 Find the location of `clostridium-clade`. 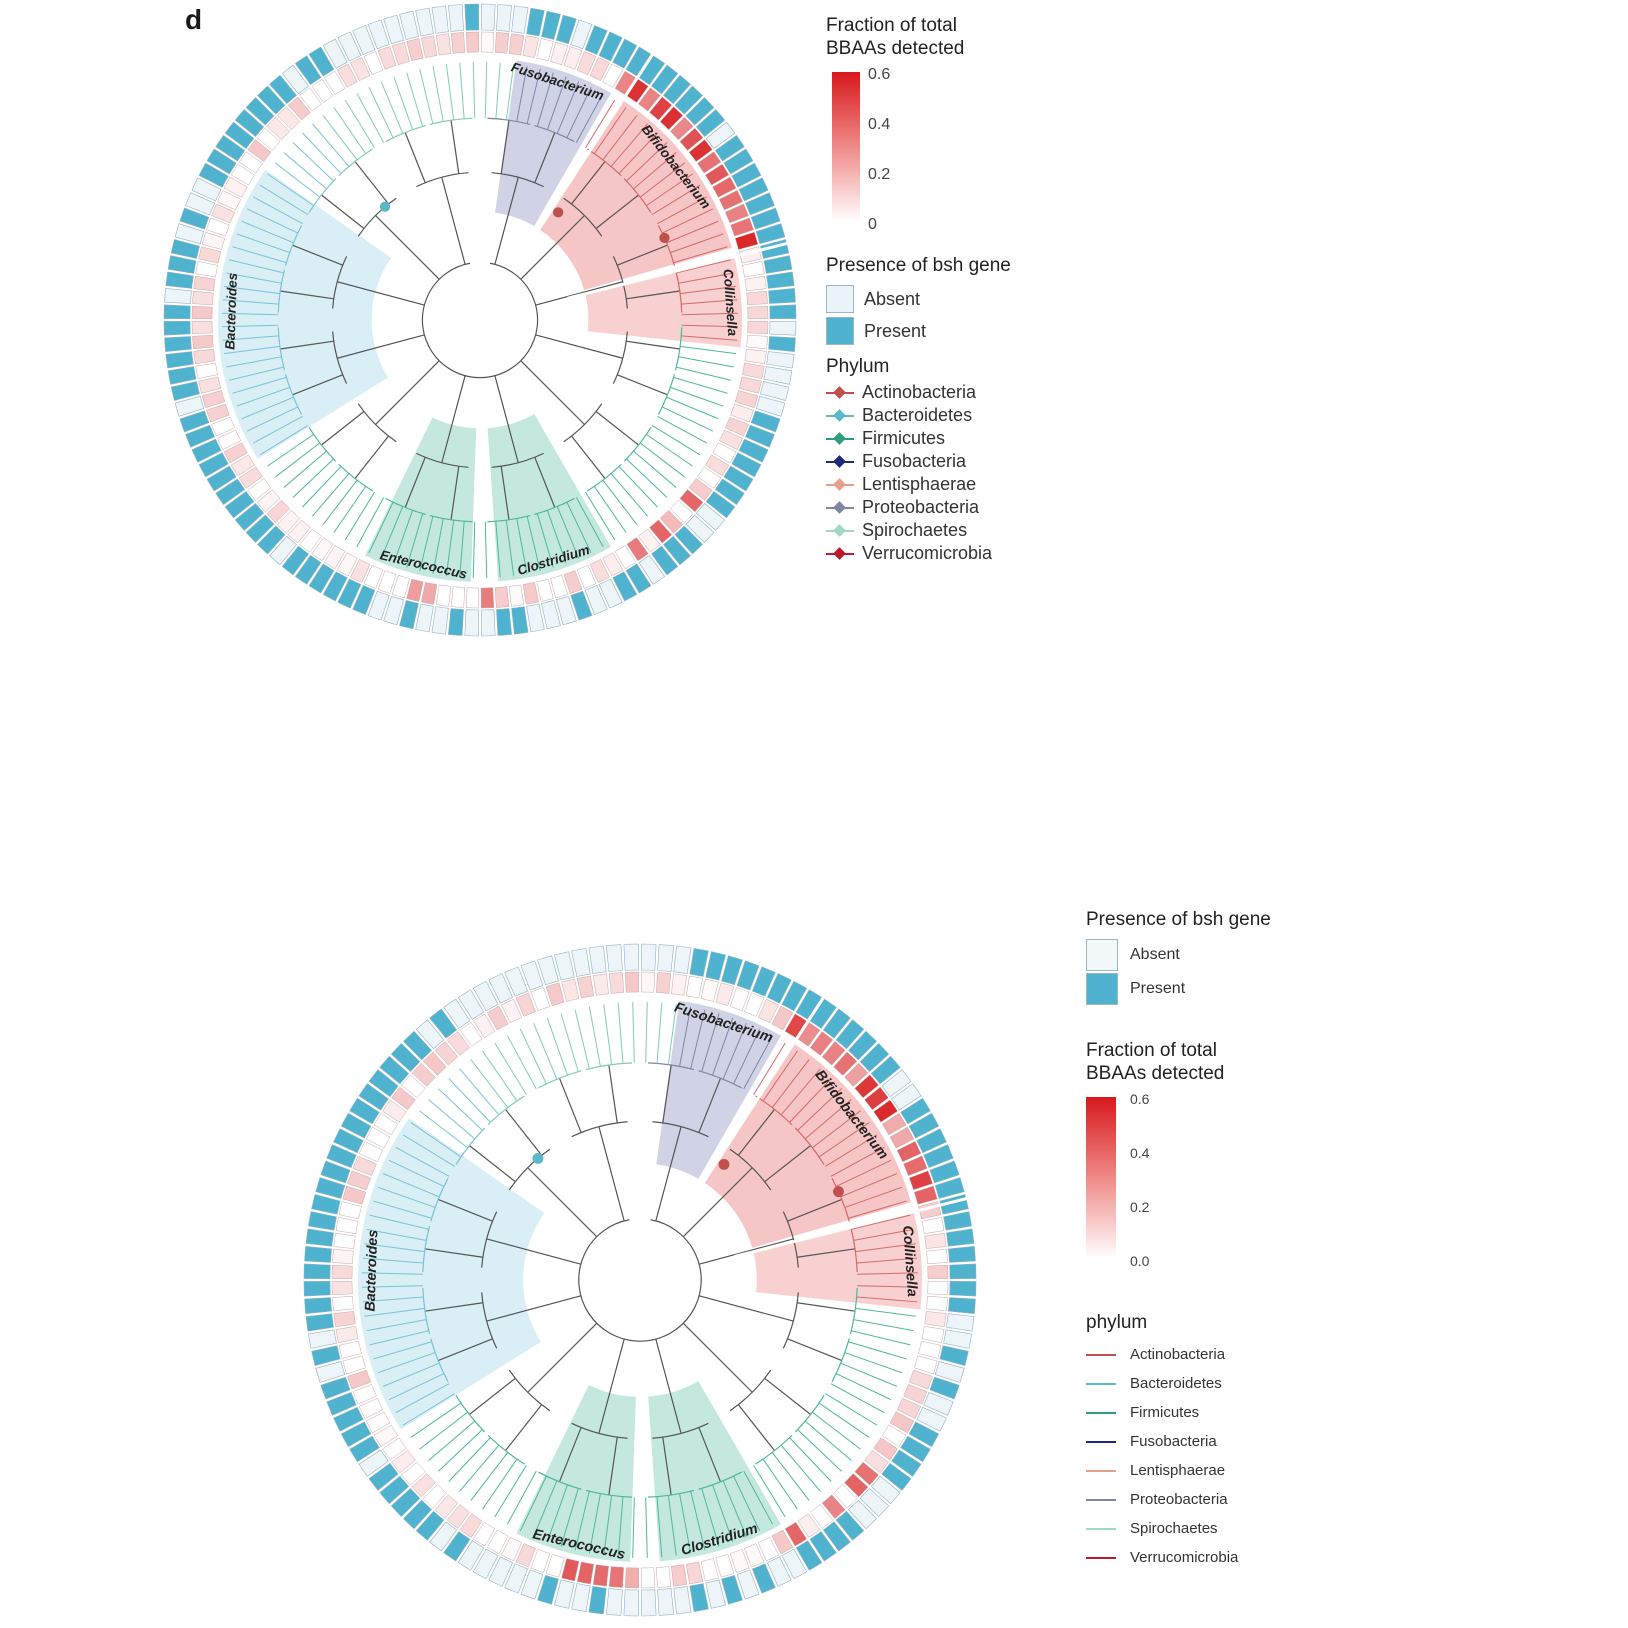

clostridium-clade is located at coordinates (549, 497).